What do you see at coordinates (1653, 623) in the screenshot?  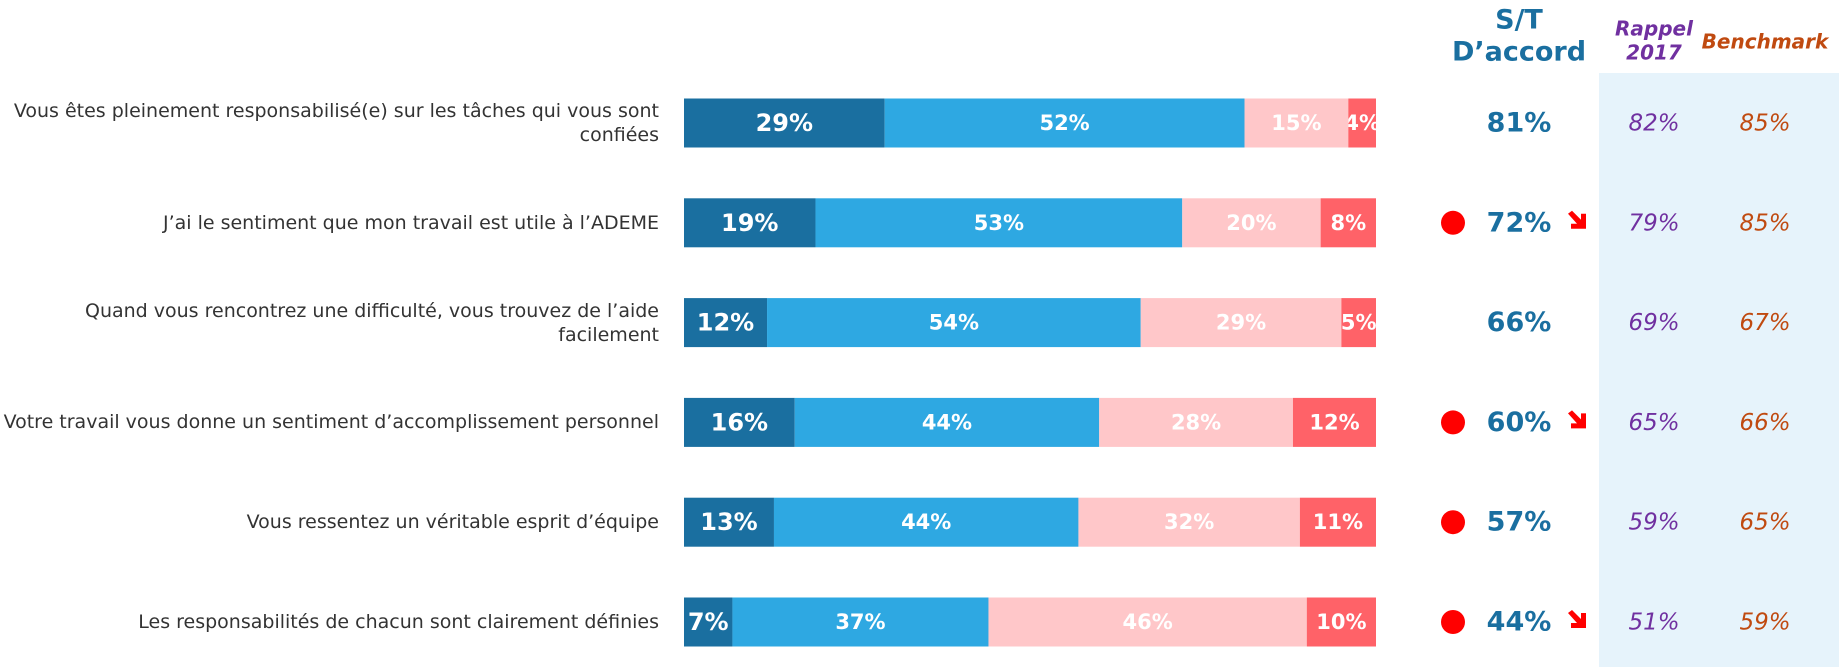 I see `column-value: 51%` at bounding box center [1653, 623].